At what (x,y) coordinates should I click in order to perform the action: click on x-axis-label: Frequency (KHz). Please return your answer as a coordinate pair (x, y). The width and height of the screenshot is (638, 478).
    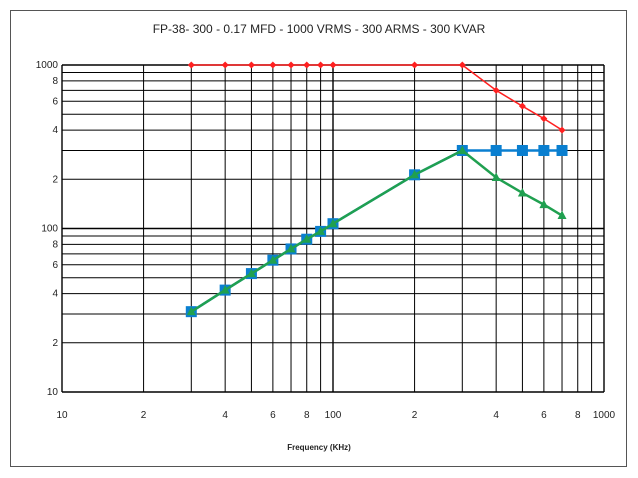
    Looking at the image, I should click on (319, 447).